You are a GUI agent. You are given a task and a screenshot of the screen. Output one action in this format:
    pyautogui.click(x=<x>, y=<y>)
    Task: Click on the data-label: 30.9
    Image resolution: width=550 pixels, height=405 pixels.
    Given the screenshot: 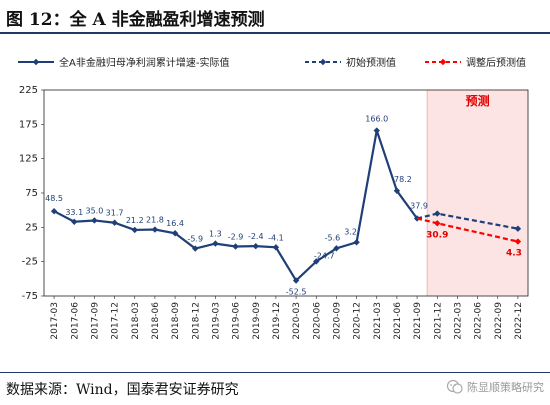 What is the action you would take?
    pyautogui.click(x=437, y=235)
    